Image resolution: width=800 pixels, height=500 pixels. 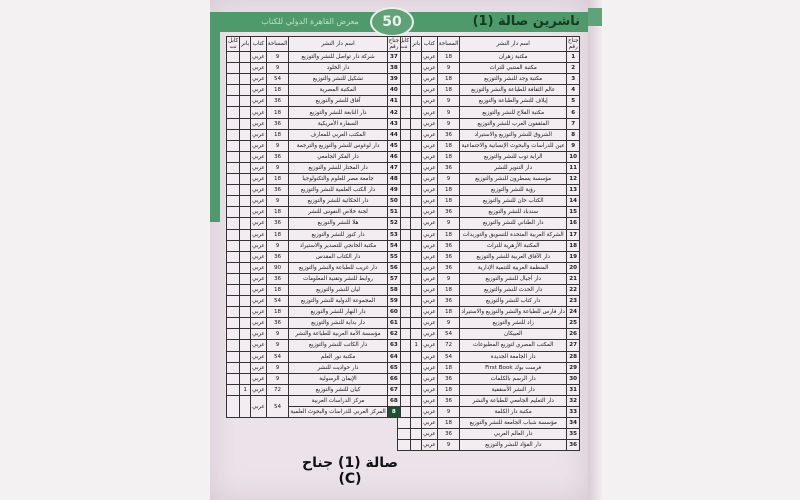 I want to click on table-row: 18 المكتبة الأزهرية للتراث 36 عربي, so click(x=488, y=245).